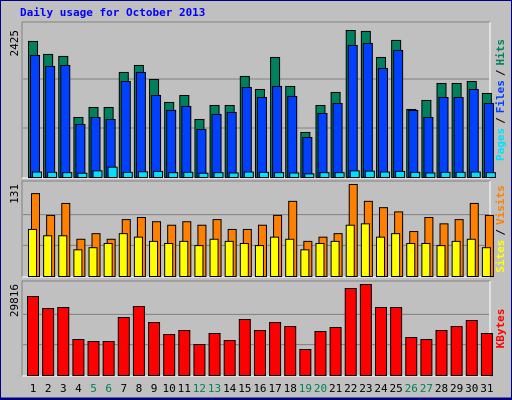 This screenshot has width=512, height=400. Describe the element at coordinates (426, 388) in the screenshot. I see `x-tick-label: 27` at that location.